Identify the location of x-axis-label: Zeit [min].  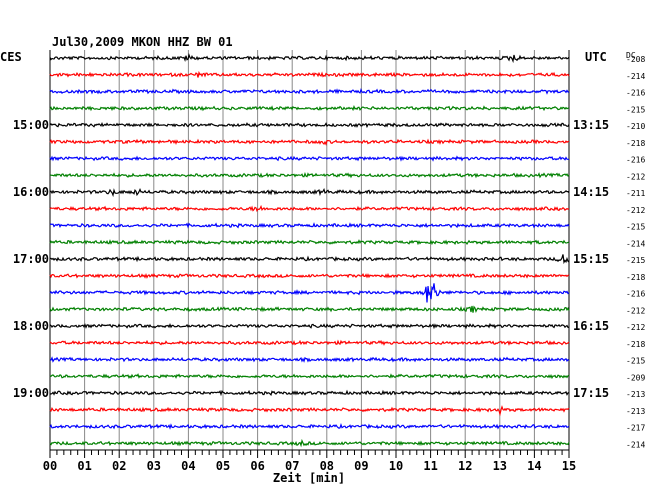
(309, 478).